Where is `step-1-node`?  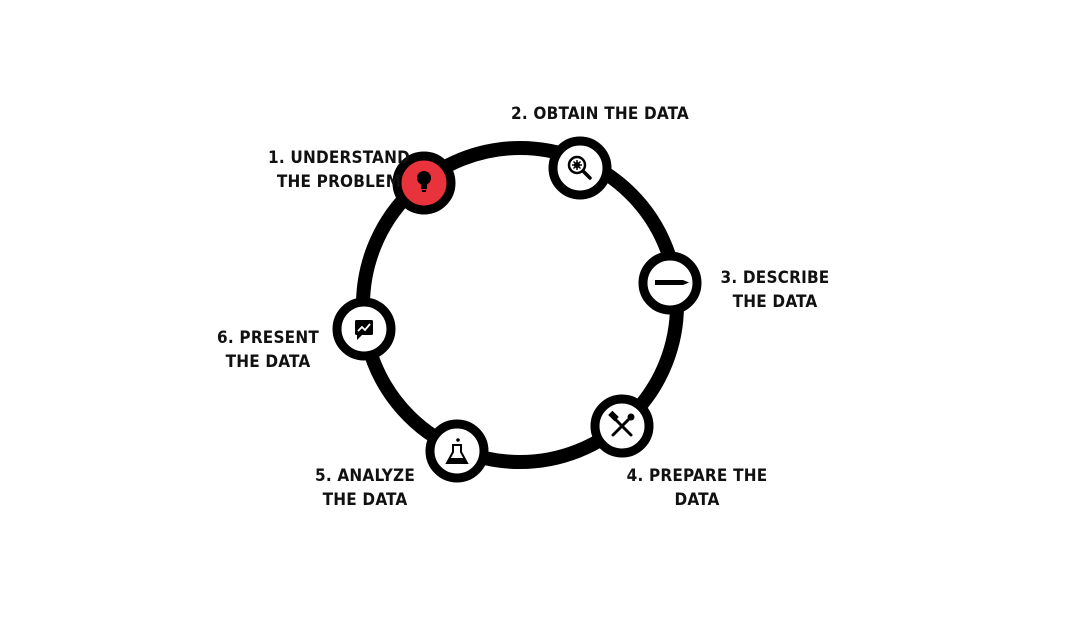
step-1-node is located at coordinates (424, 183).